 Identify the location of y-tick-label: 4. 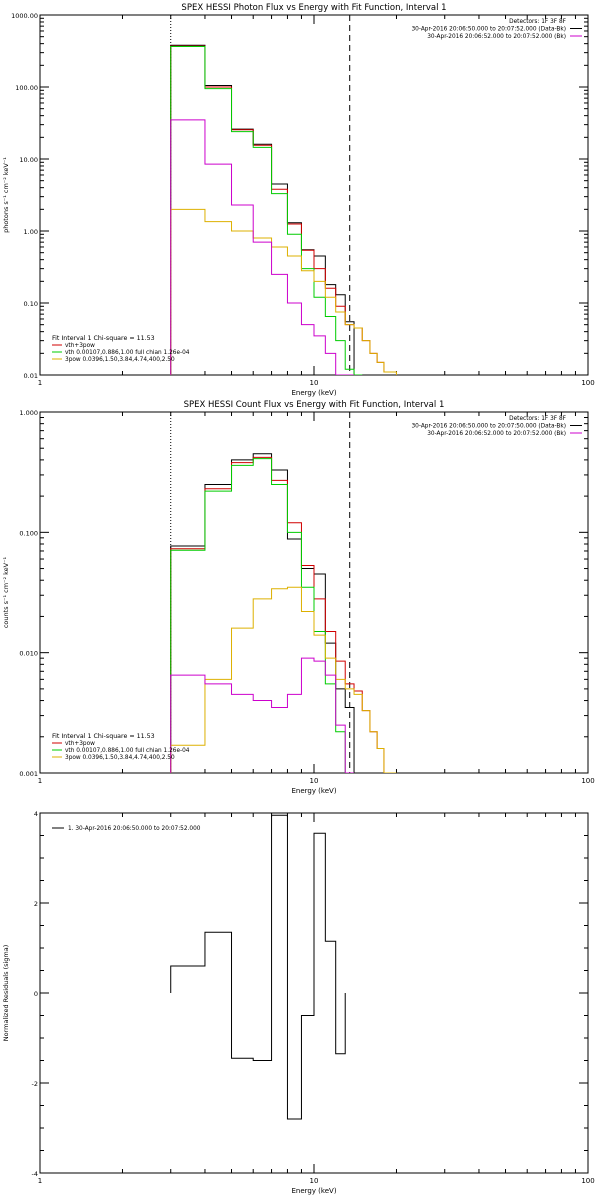
(36, 814).